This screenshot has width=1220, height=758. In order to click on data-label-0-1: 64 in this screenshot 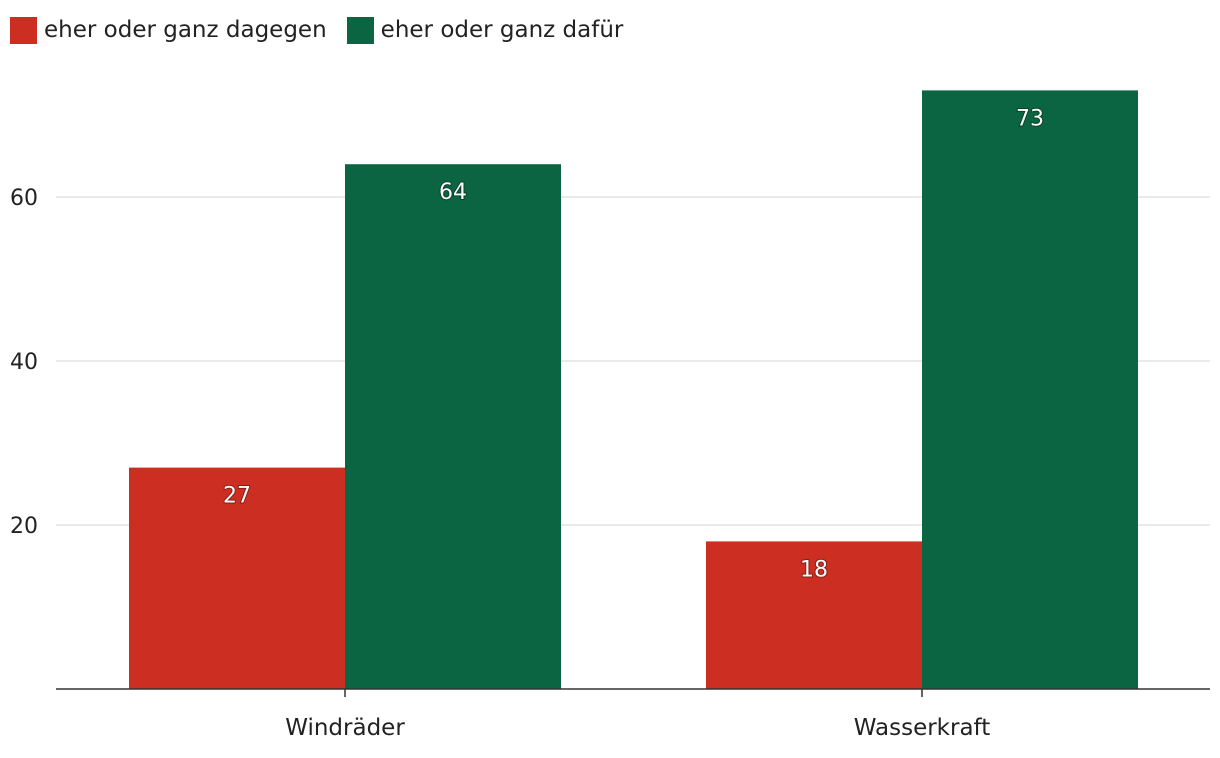, I will do `click(453, 192)`.